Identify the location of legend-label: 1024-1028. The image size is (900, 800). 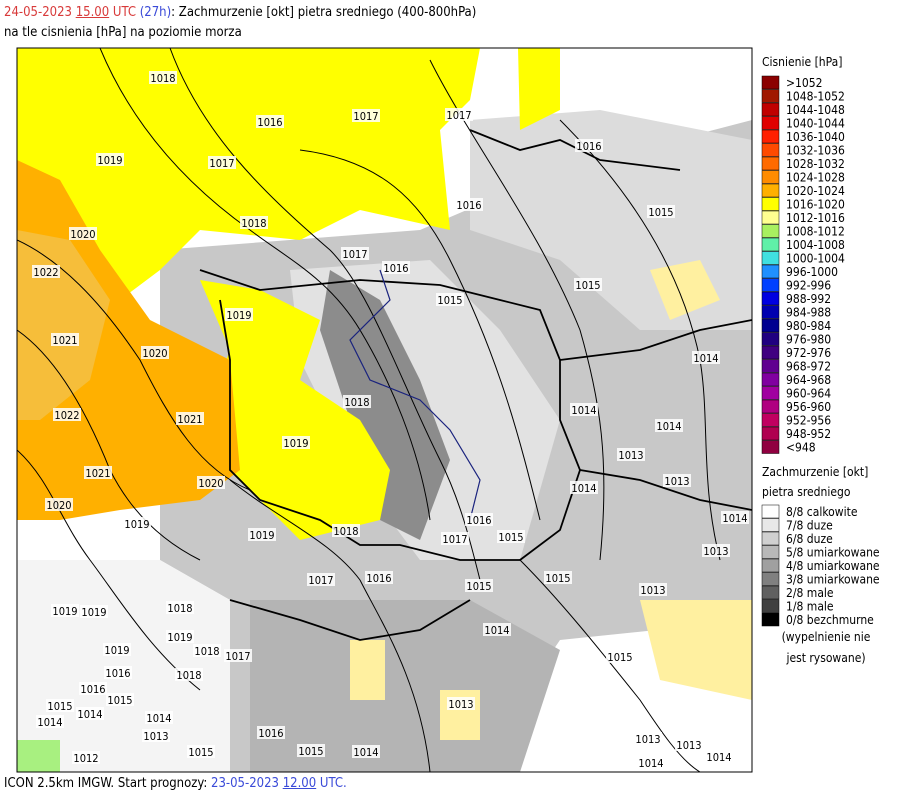
(815, 178).